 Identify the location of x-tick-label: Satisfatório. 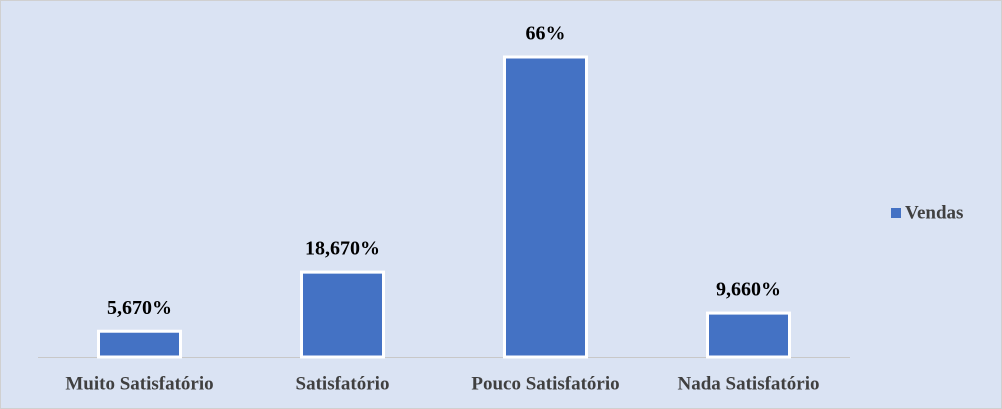
(343, 383).